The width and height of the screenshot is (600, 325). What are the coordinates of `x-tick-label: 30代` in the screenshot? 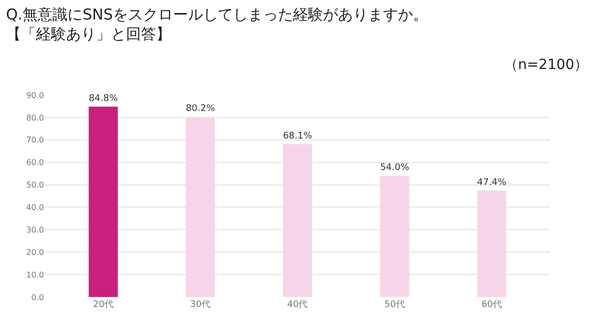 It's located at (200, 304).